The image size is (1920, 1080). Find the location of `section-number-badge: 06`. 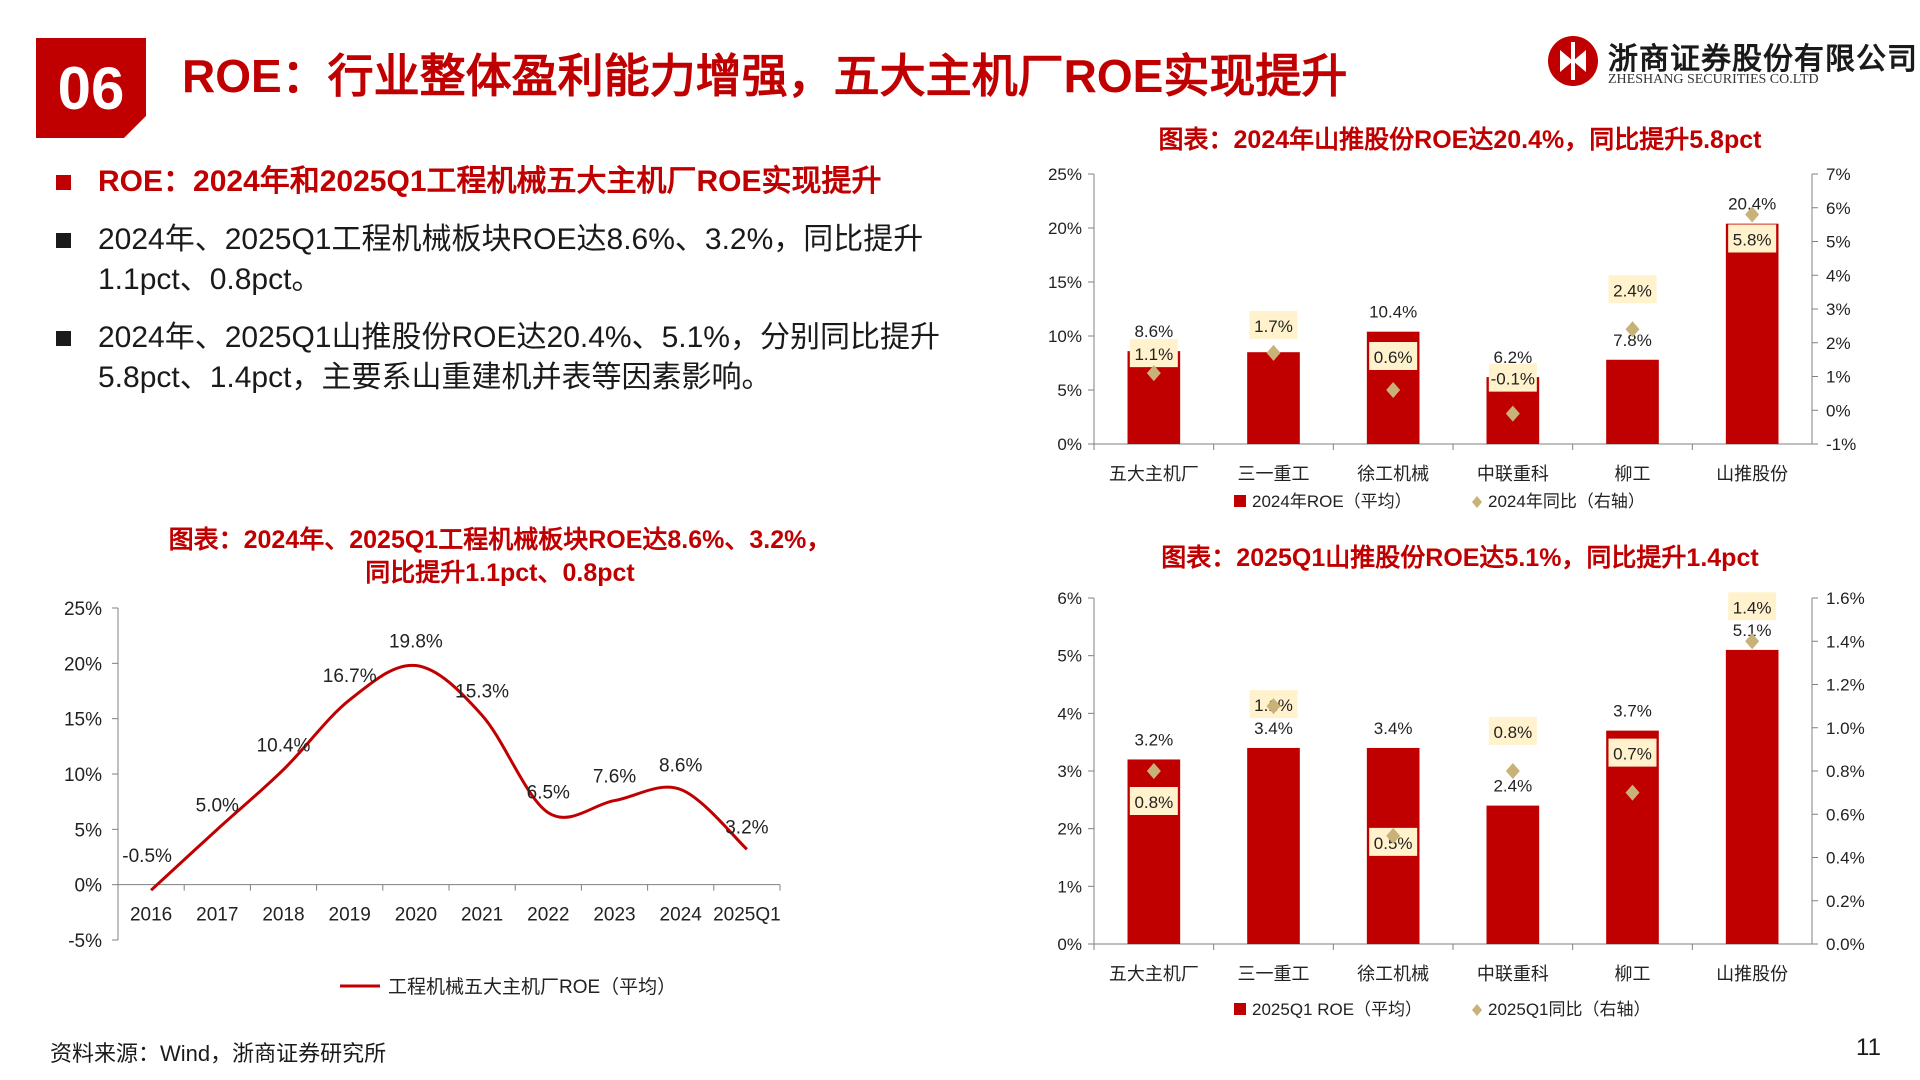

section-number-badge: 06 is located at coordinates (91, 88).